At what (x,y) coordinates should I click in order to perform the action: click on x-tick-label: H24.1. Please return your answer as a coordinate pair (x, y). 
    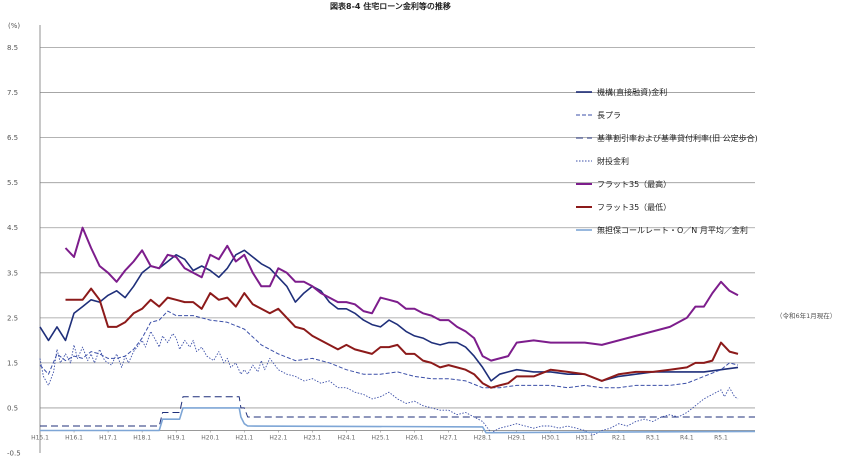
    Looking at the image, I should click on (346, 437).